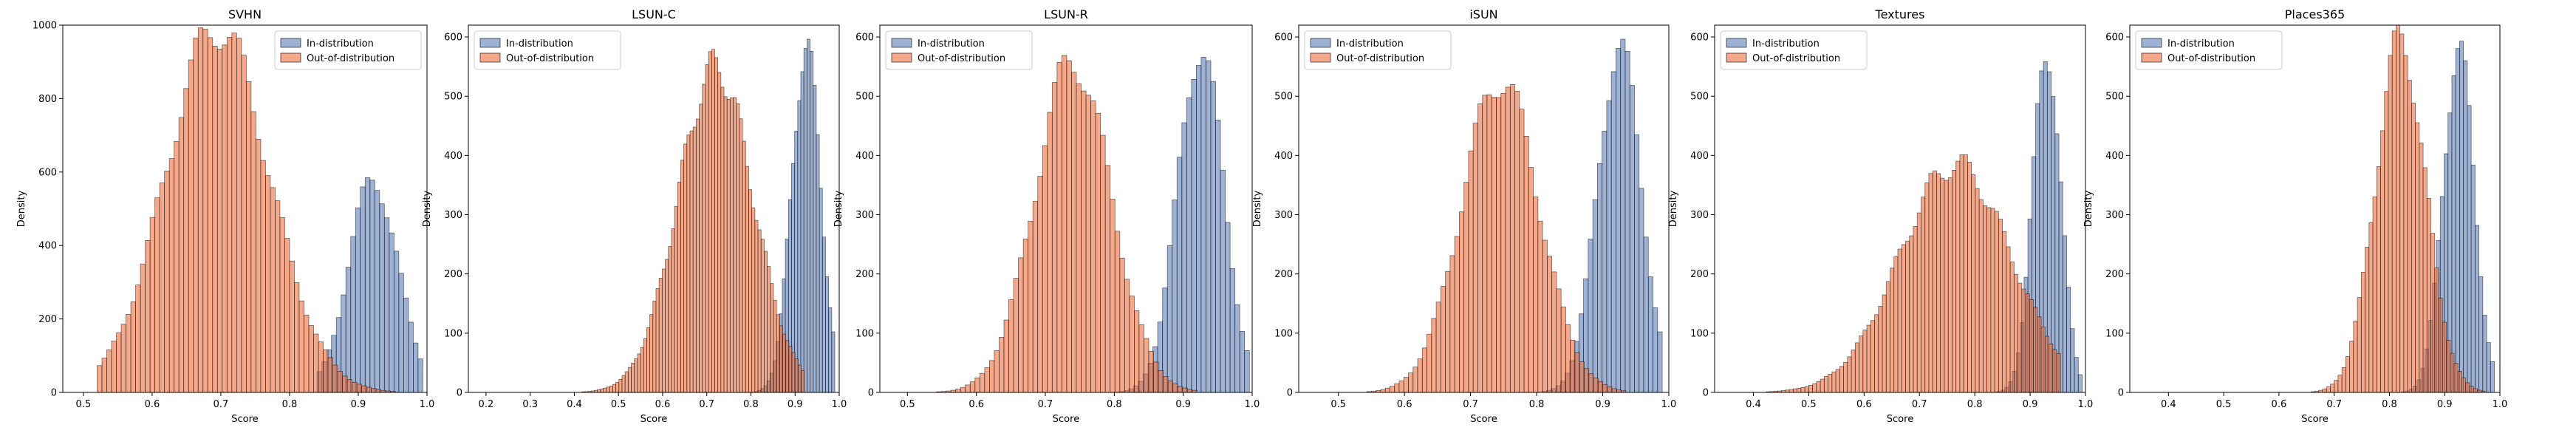 This screenshot has height=436, width=2576. Describe the element at coordinates (575, 404) in the screenshot. I see `x-tick-label: 0.4` at that location.